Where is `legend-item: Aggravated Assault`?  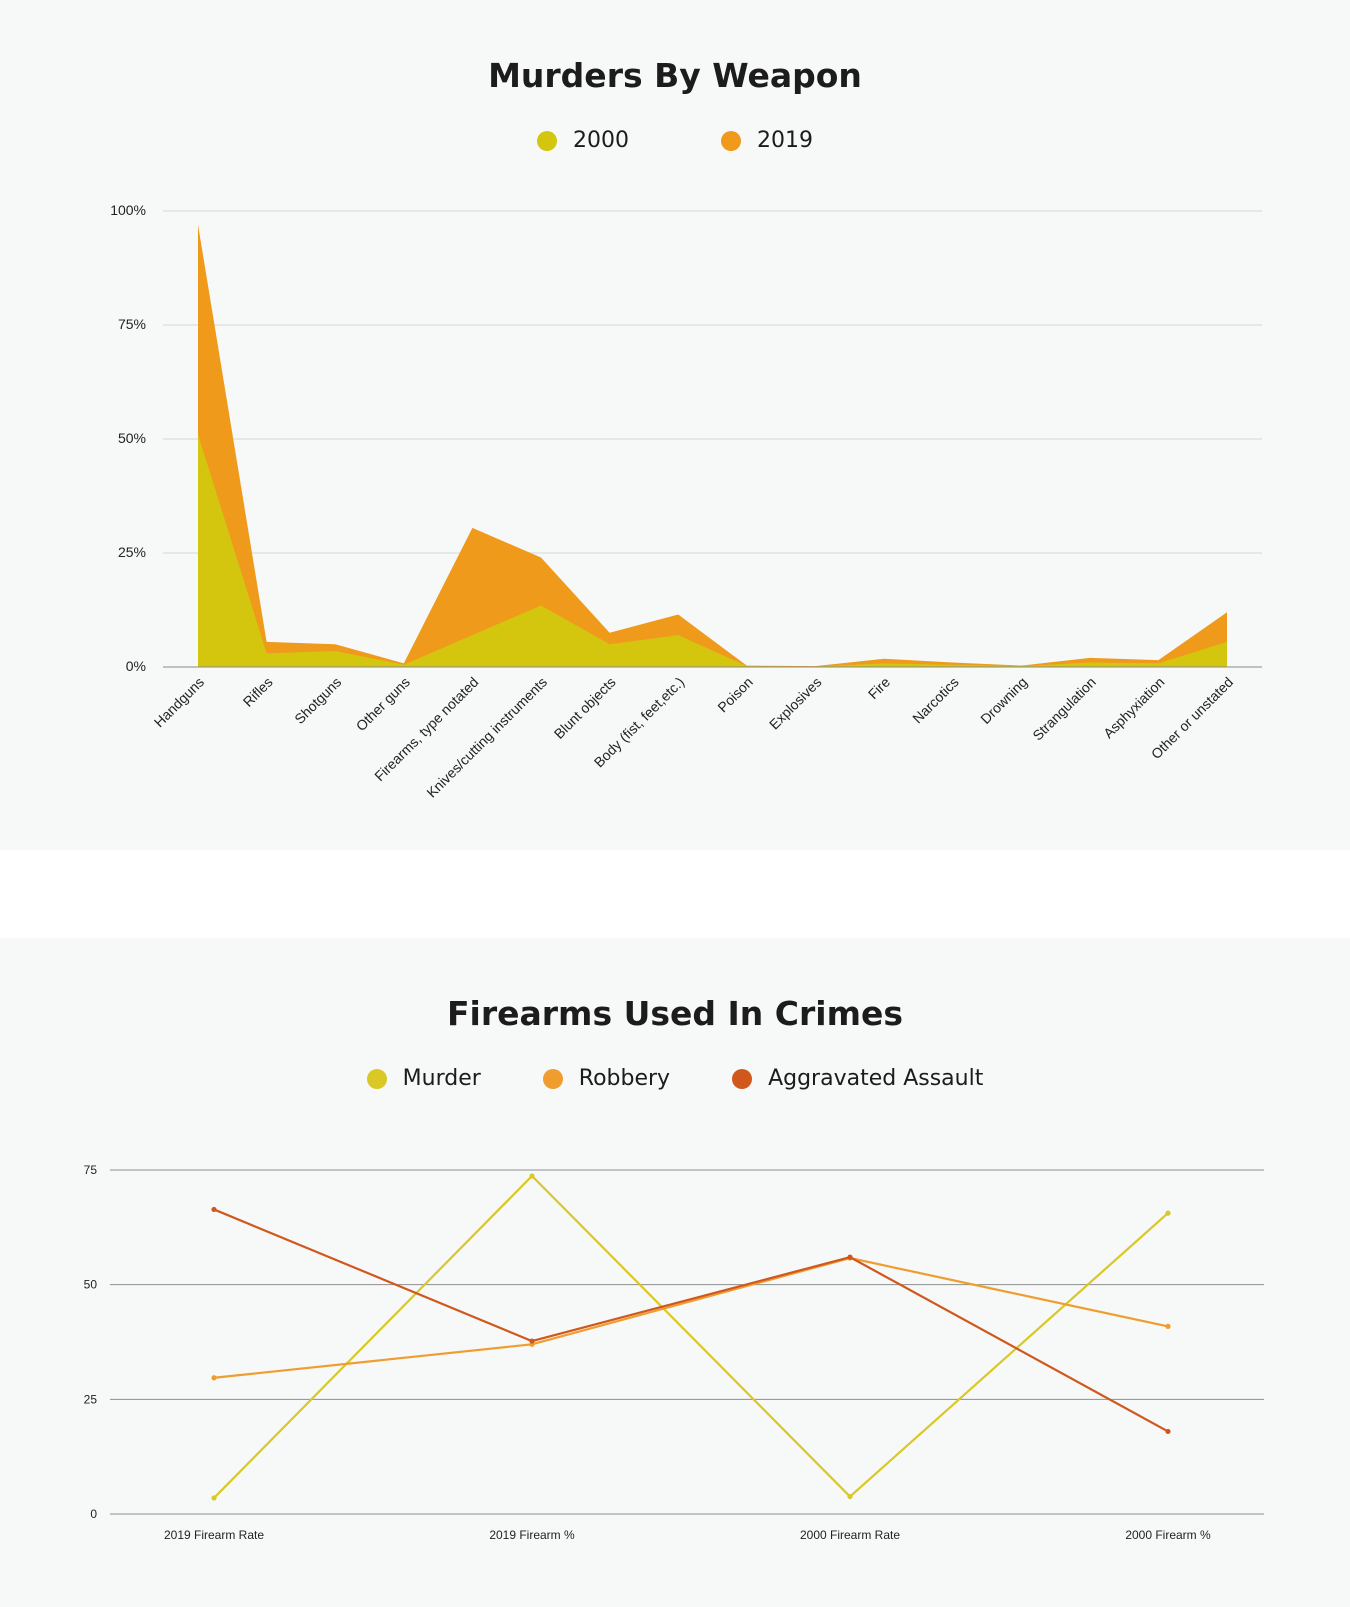
legend-item: Aggravated Assault is located at coordinates (857, 1078).